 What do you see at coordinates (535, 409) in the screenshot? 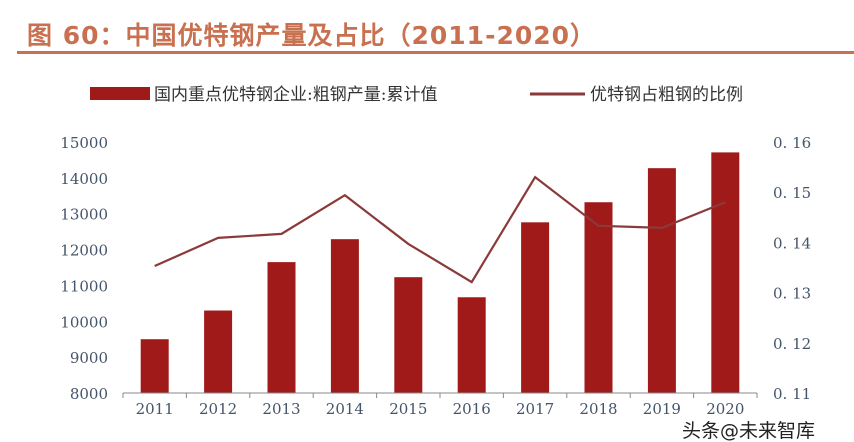
I see `x-tick-label: 2017` at bounding box center [535, 409].